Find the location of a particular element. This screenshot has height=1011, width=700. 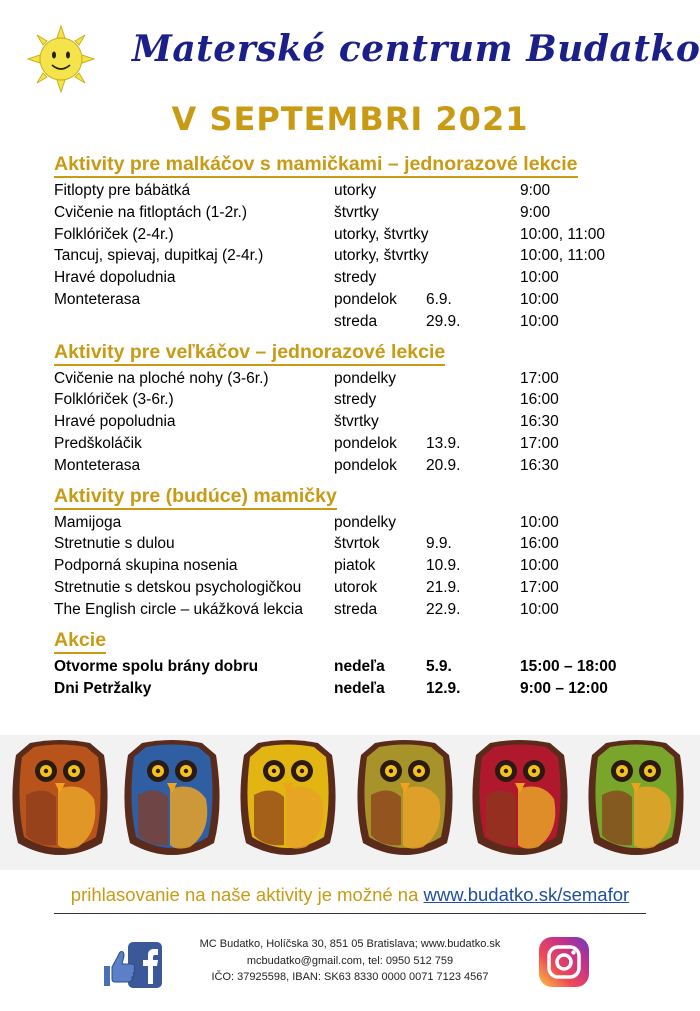

activity-name: Stretnutie s dulou is located at coordinates (114, 544).